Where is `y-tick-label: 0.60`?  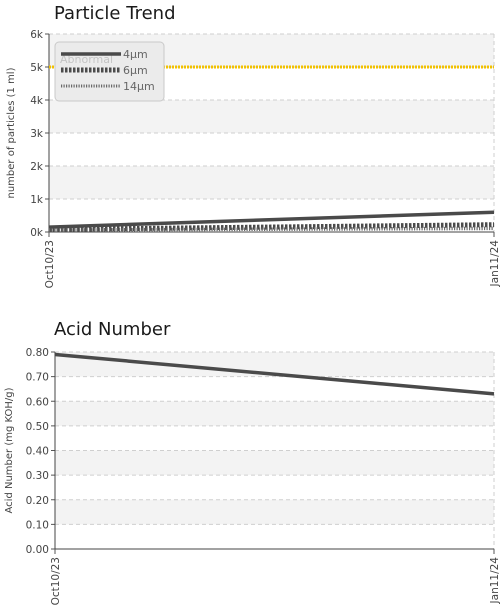
y-tick-label: 0.60 is located at coordinates (37, 402).